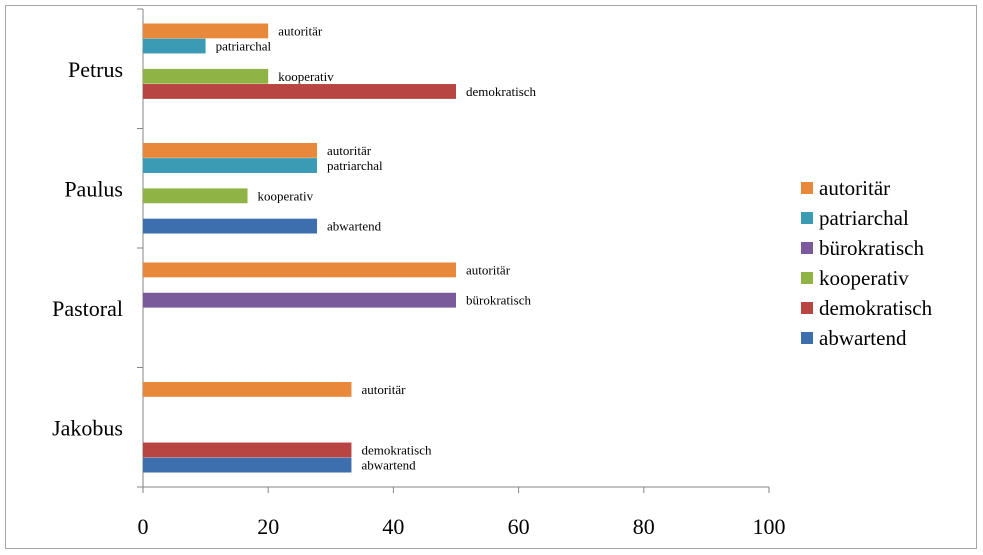  What do you see at coordinates (93, 188) in the screenshot?
I see `category-label: Paulus` at bounding box center [93, 188].